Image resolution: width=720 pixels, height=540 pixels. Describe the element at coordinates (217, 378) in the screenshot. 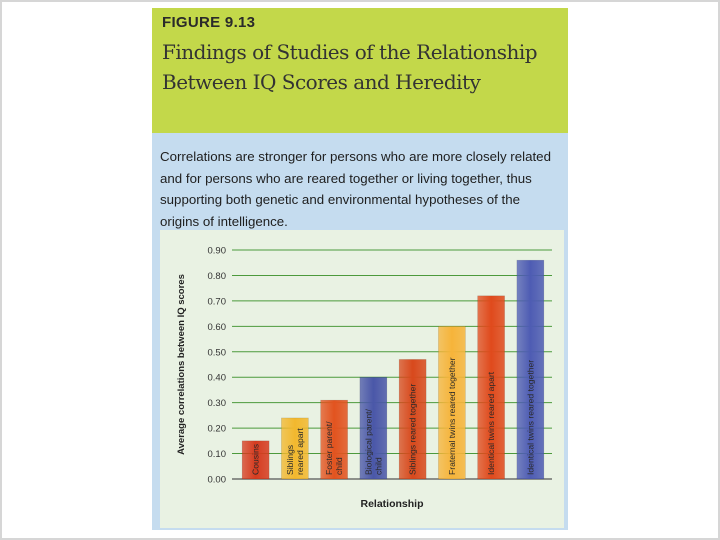

I see `y-tick-label: 0.40` at that location.